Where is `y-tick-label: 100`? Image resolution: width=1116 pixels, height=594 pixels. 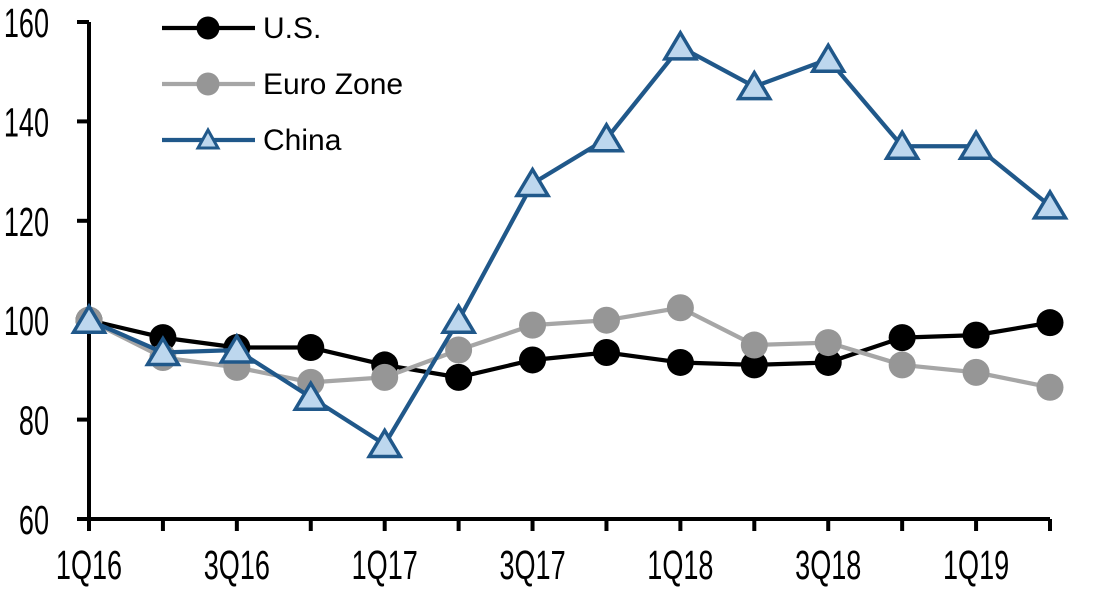 y-tick-label: 100 is located at coordinates (26, 322).